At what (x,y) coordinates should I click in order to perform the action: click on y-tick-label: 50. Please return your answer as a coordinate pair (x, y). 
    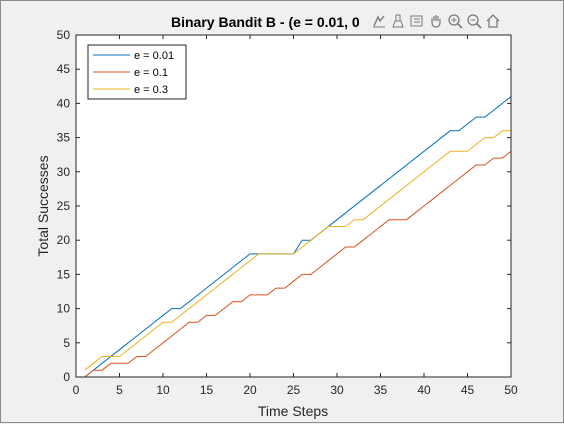
    Looking at the image, I should click on (64, 35).